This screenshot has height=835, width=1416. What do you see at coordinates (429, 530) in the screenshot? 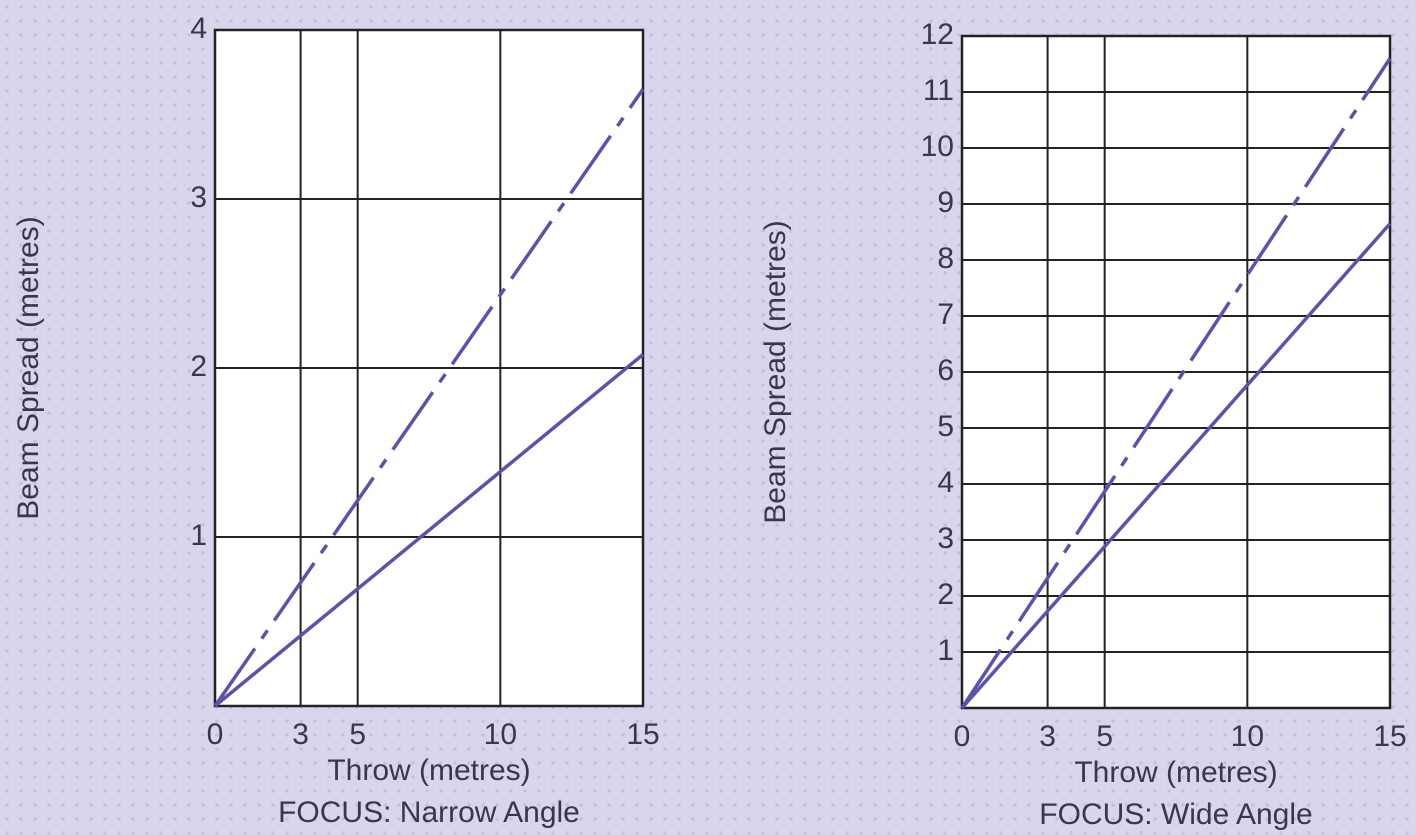
I see `data-line` at bounding box center [429, 530].